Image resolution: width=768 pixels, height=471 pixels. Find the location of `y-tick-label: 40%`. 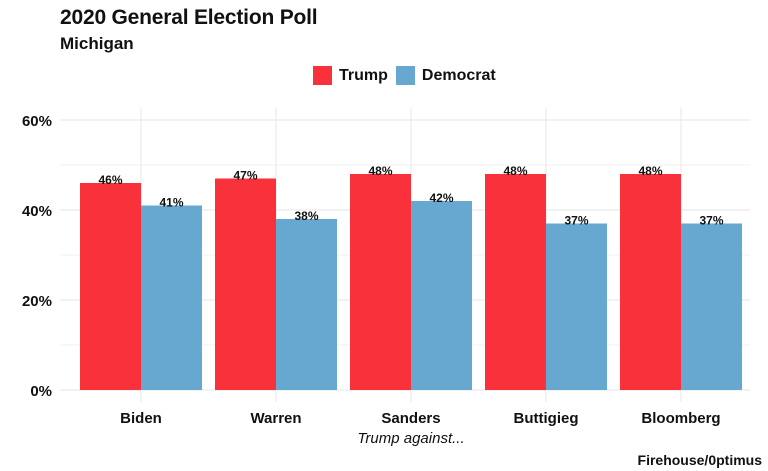

y-tick-label: 40% is located at coordinates (37, 211).